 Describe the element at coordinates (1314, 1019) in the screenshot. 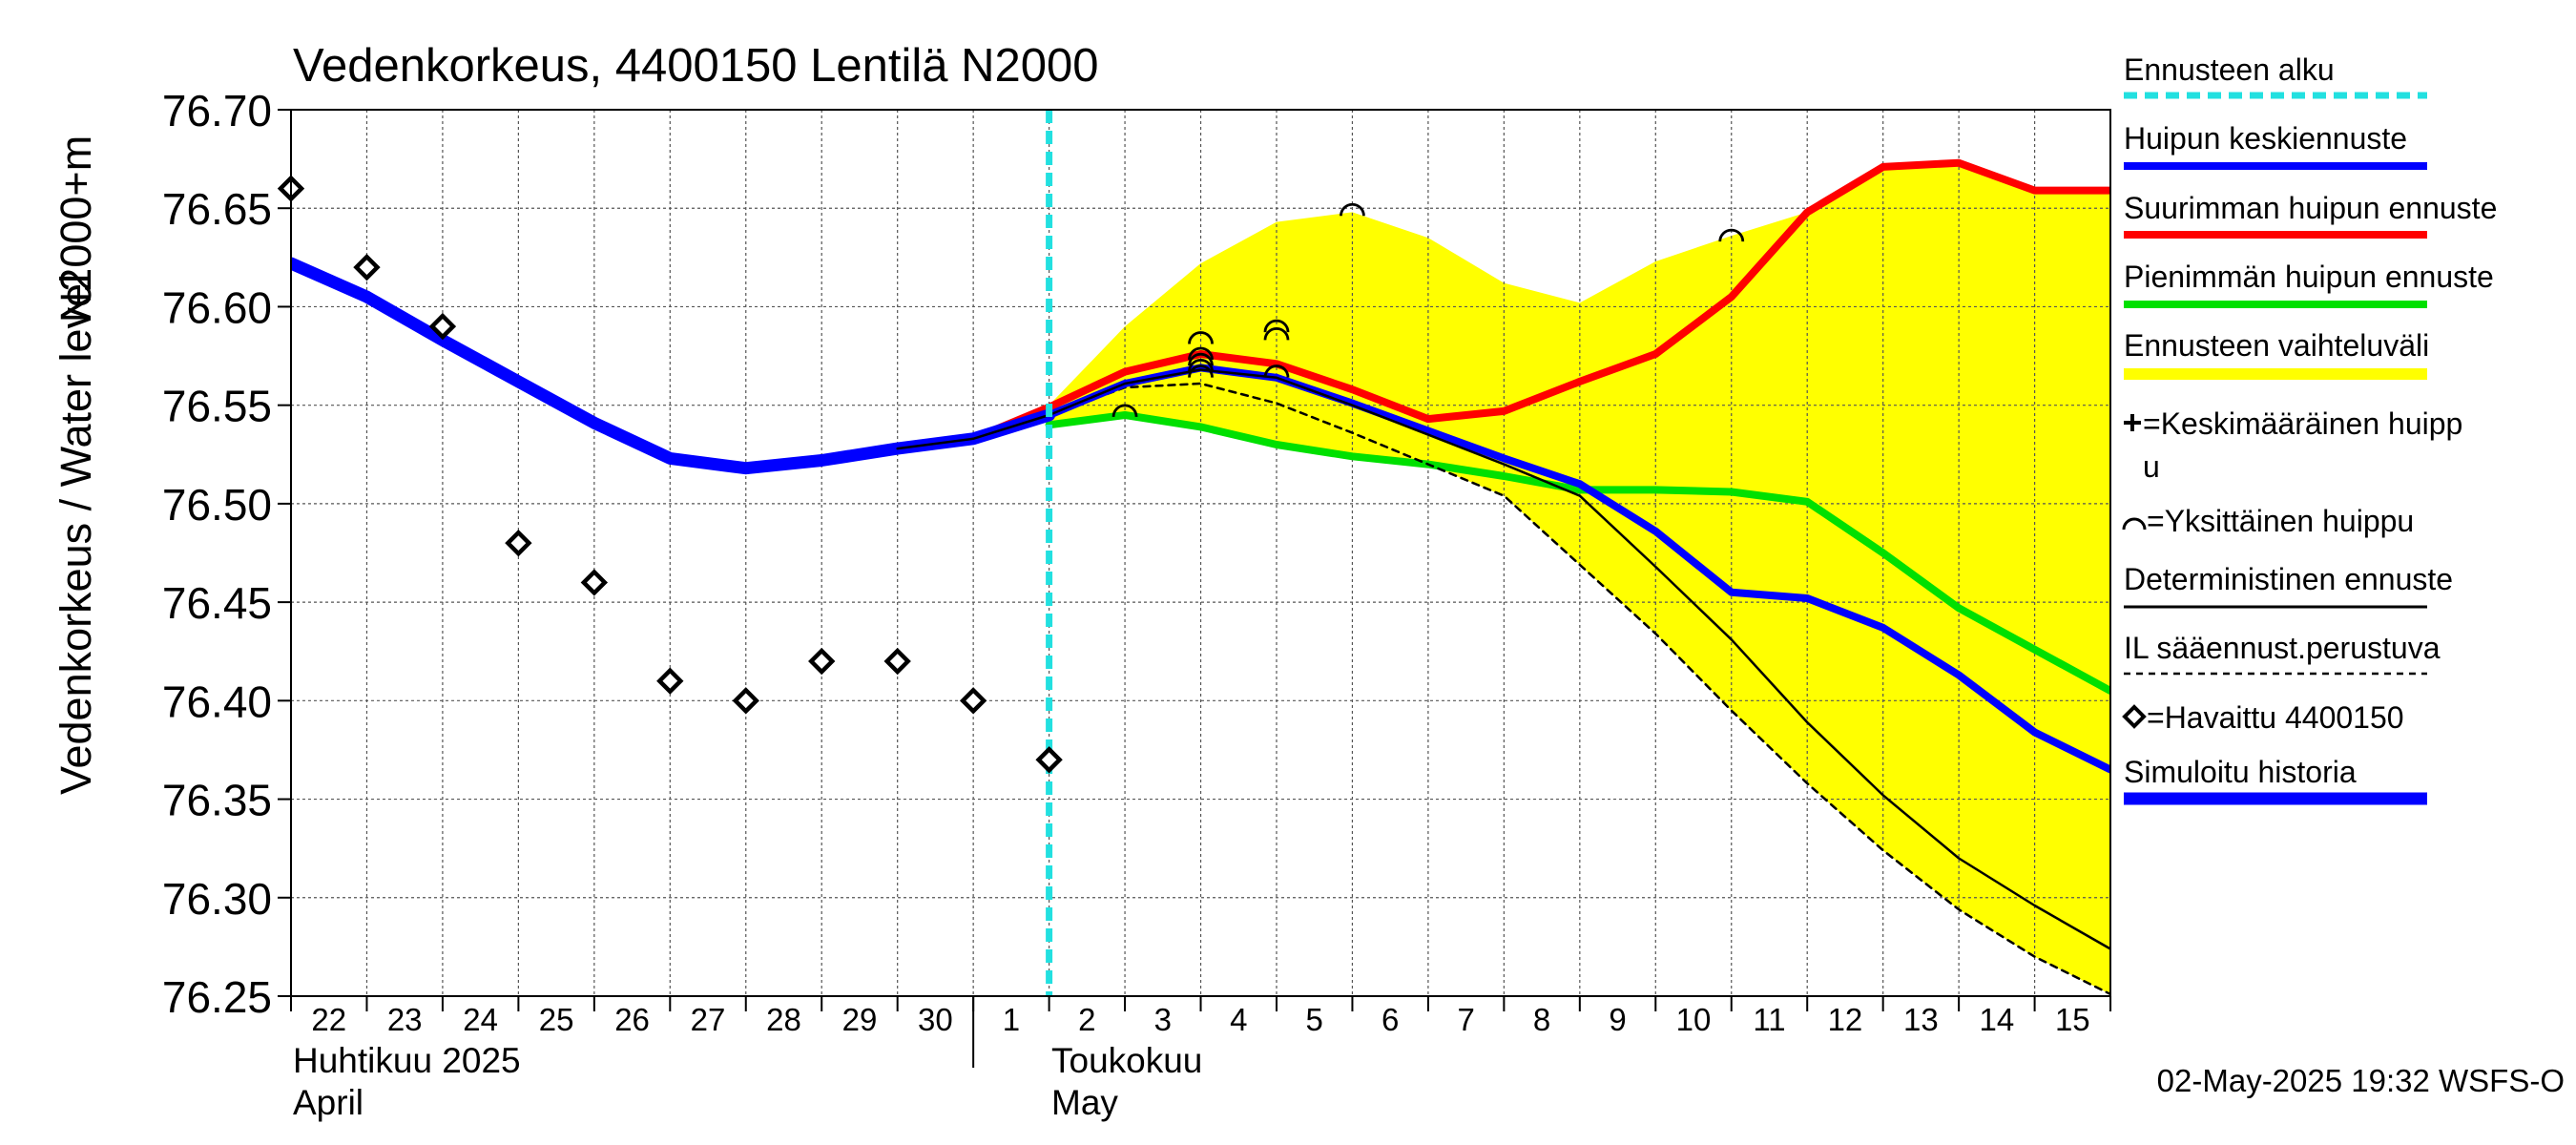

I see `x-tick-label: 5` at that location.